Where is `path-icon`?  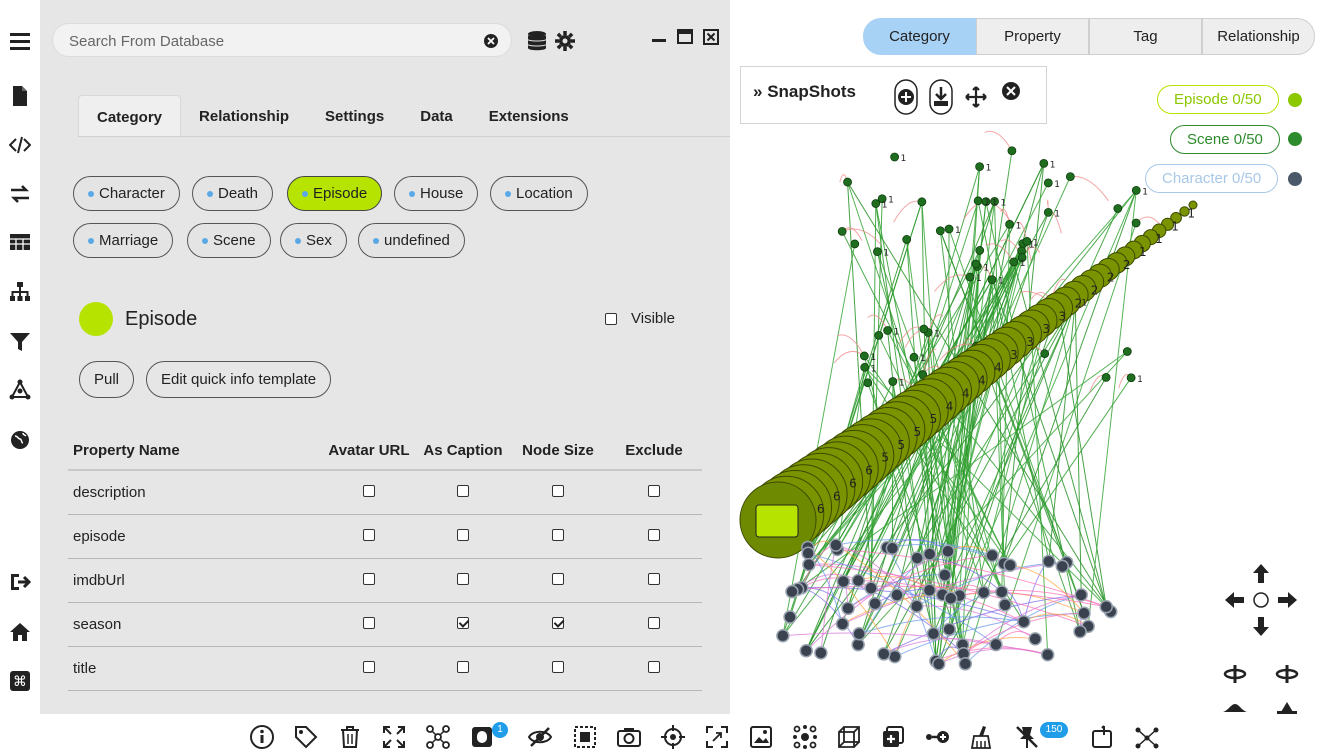
path-icon is located at coordinates (1147, 737).